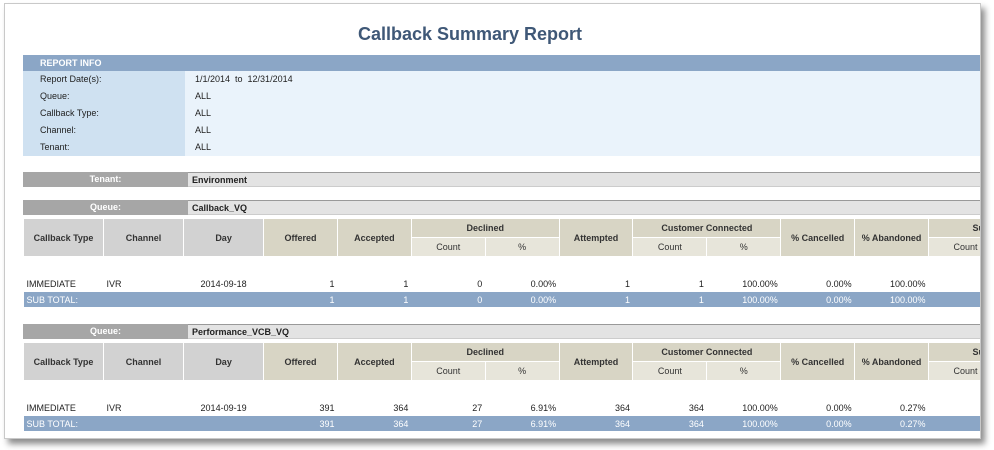 The image size is (994, 450). What do you see at coordinates (448, 283) in the screenshot?
I see `cell-declined-count: 0` at bounding box center [448, 283].